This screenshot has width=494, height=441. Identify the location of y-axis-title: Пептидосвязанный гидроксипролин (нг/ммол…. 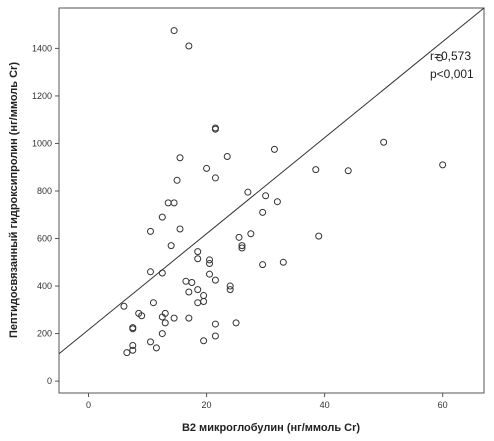
(14, 200).